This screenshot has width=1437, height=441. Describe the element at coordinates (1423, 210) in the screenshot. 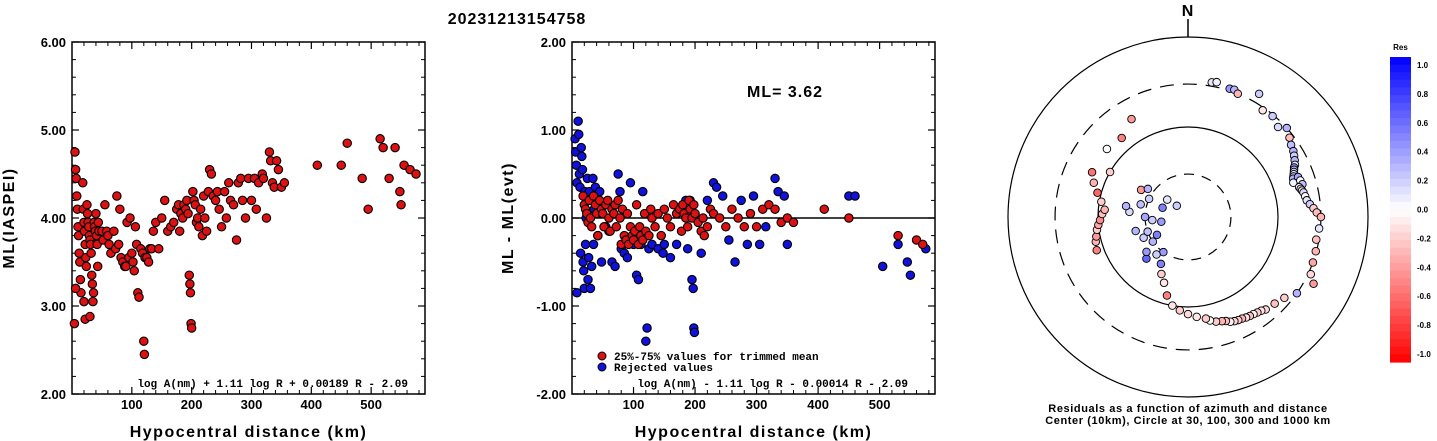

I see `colorbar-tick-label: 0.0` at that location.